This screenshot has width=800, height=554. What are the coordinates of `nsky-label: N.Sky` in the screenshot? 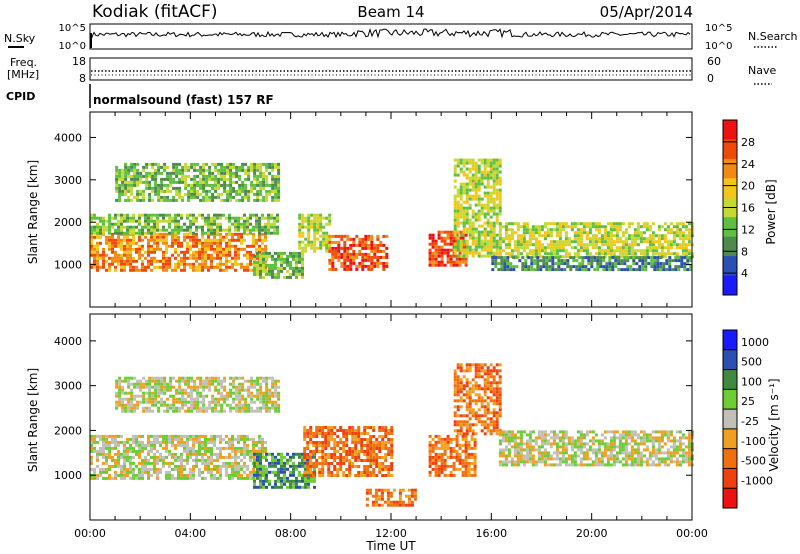 It's located at (20, 38).